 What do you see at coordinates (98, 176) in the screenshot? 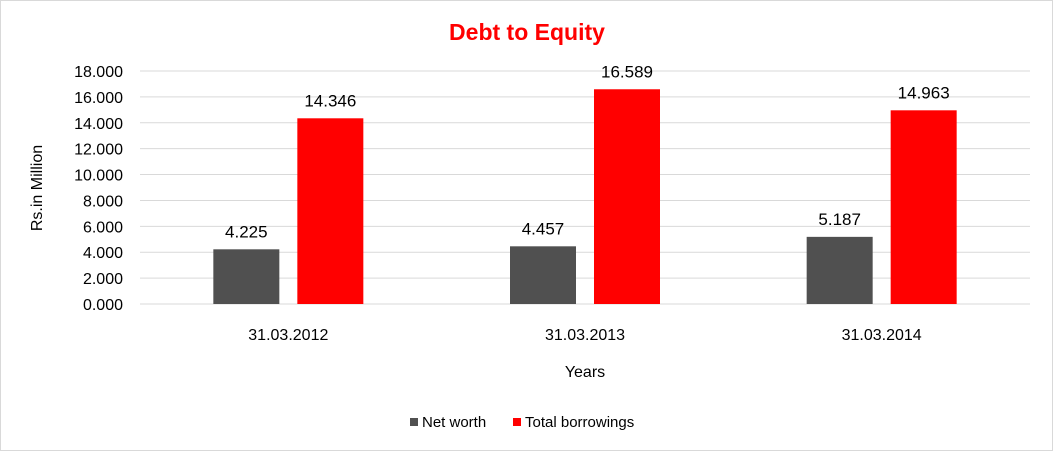
I see `y-tick-label: 10.000` at bounding box center [98, 176].